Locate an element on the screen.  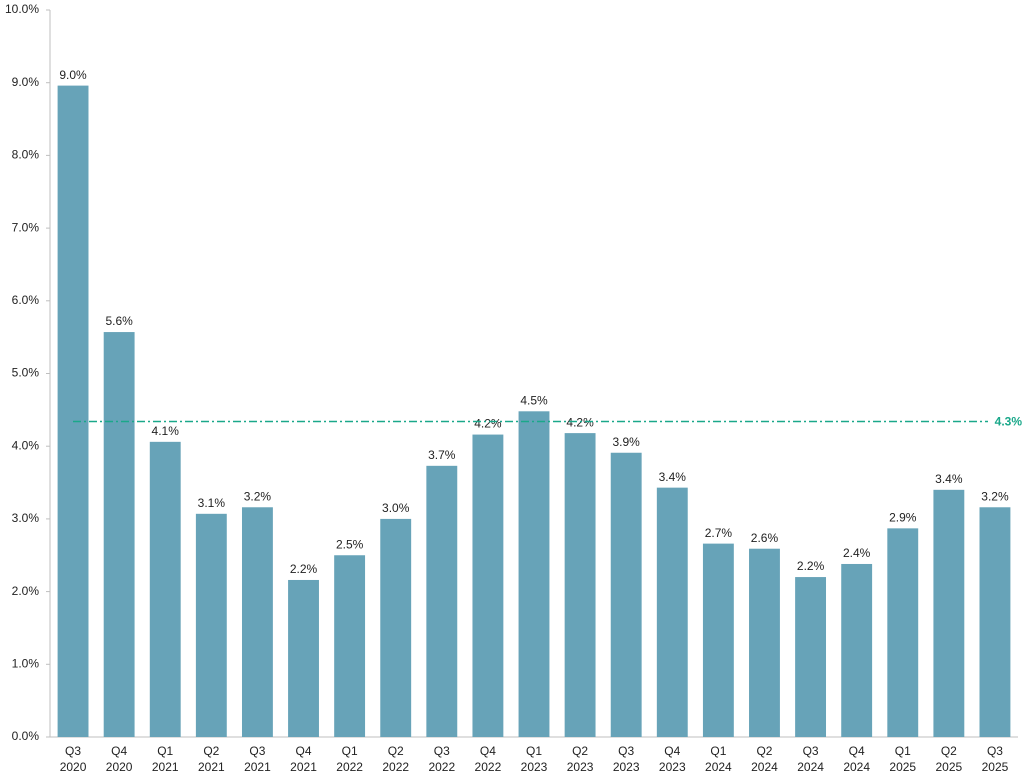
x-tick-label: Q2 2022 is located at coordinates (395, 759).